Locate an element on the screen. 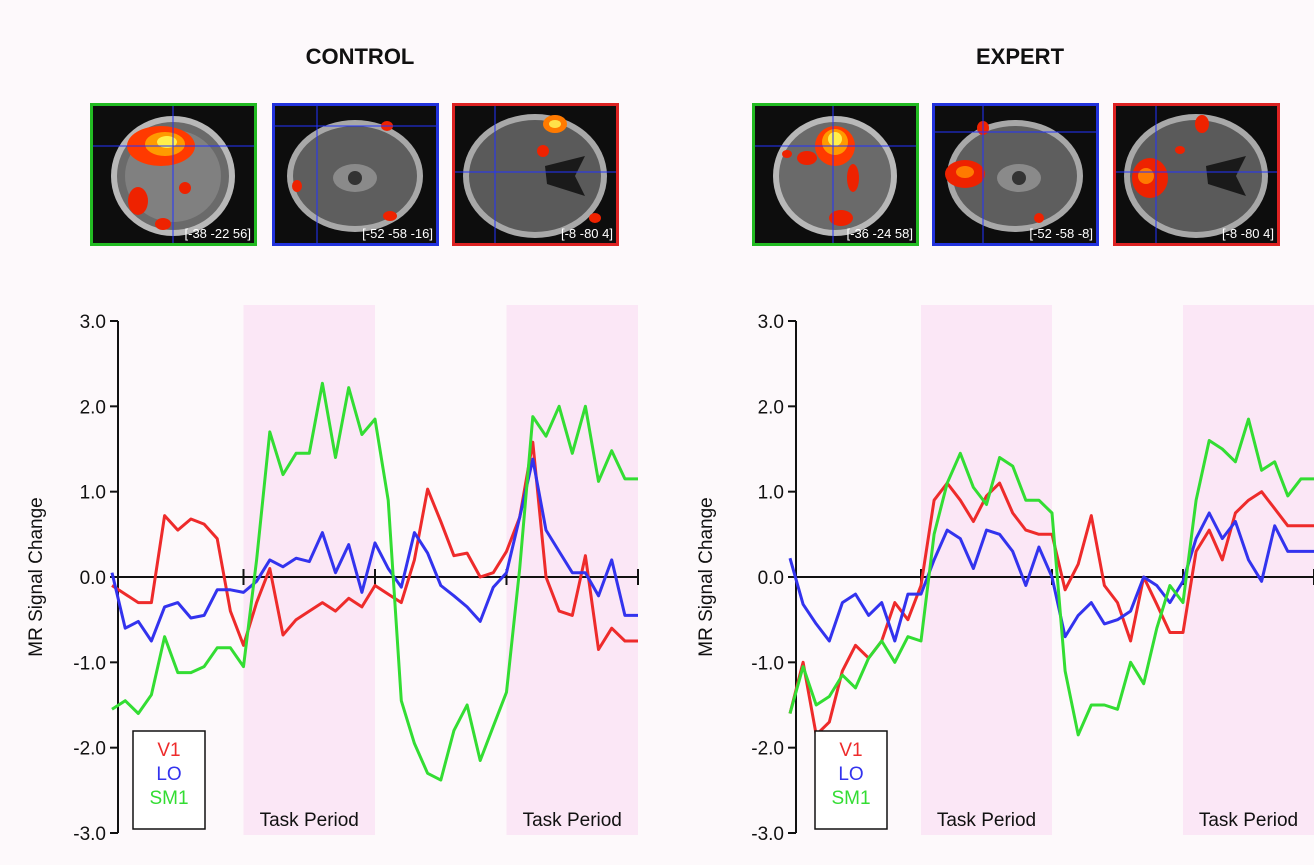 The image size is (1314, 865). scan-coordinate: [-52 -58 -16] is located at coordinates (397, 233).